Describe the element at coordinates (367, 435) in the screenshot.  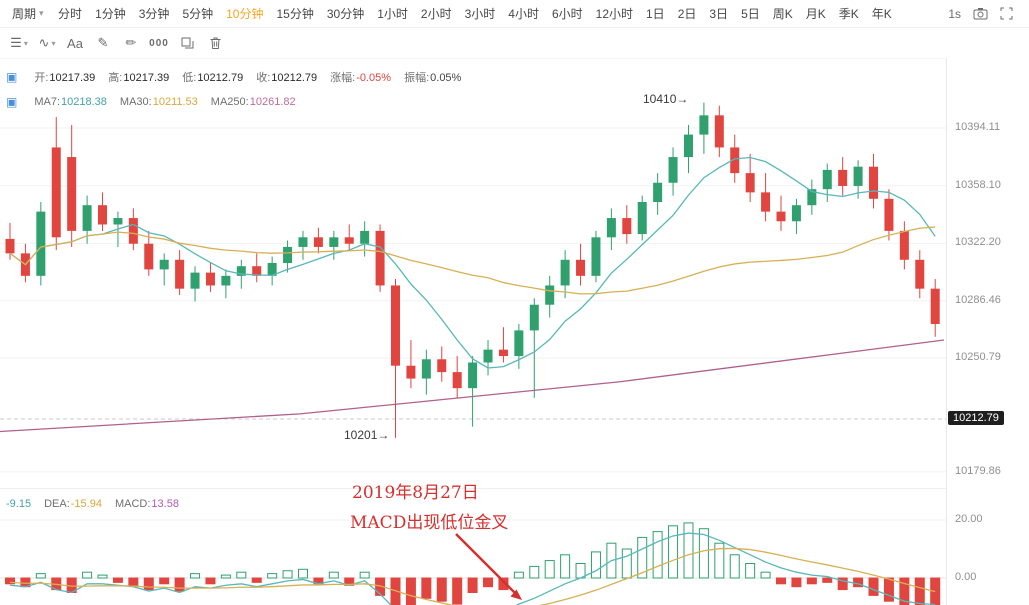
I see `trough-annotation: 10201→` at that location.